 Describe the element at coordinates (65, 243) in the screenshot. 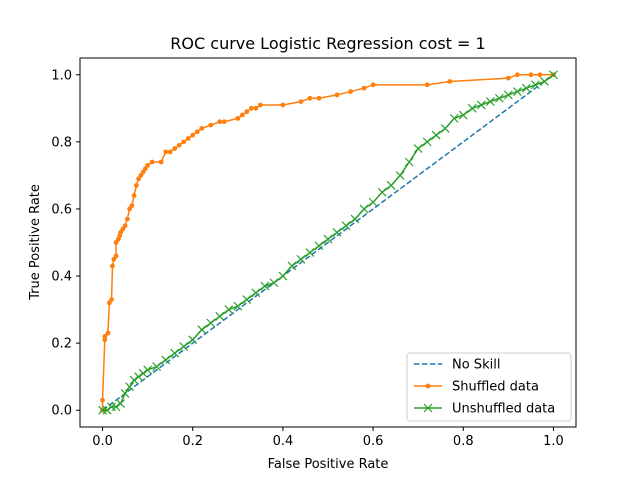

I see `y-axis: 0.0 0.2 0.4 0.6 0.8 1.0` at that location.